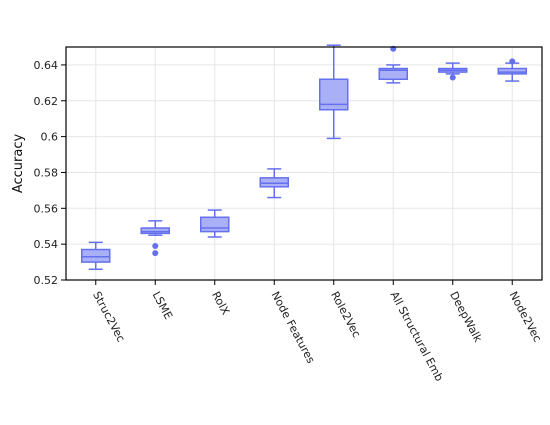 The height and width of the screenshot is (425, 550). I want to click on box-all-structural-emb, so click(393, 64).